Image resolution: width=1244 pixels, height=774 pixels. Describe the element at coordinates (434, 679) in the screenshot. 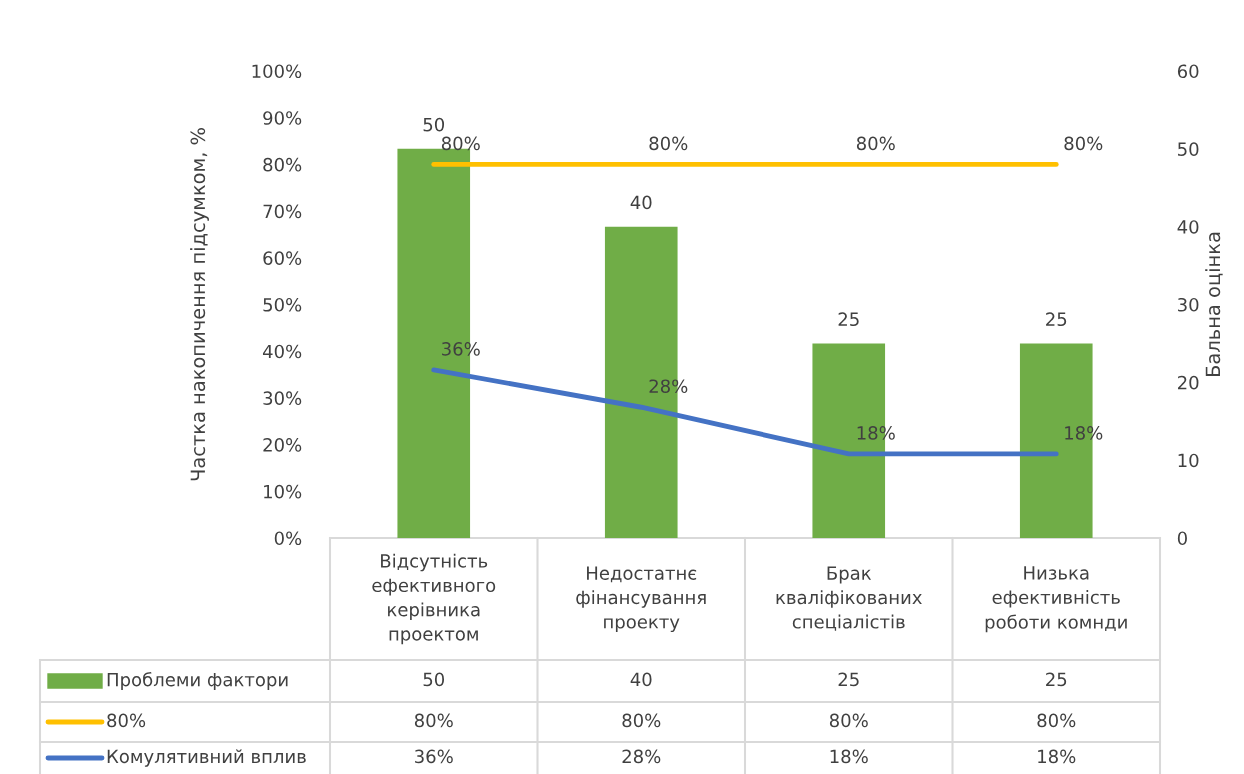

I see `data-label: 50` at that location.